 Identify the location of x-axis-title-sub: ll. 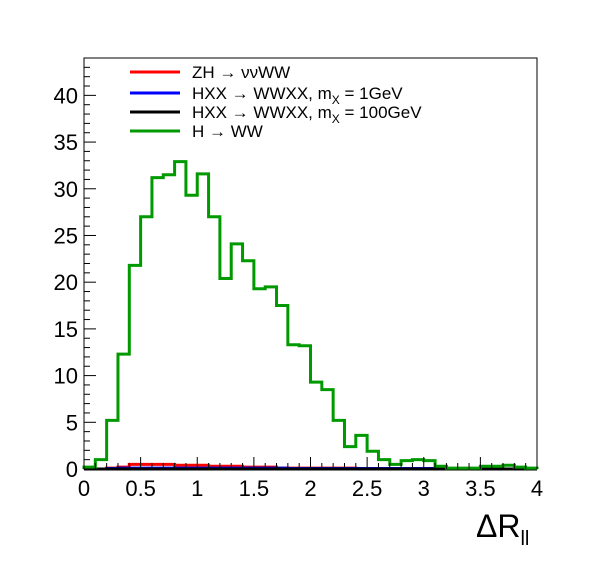
(524, 539).